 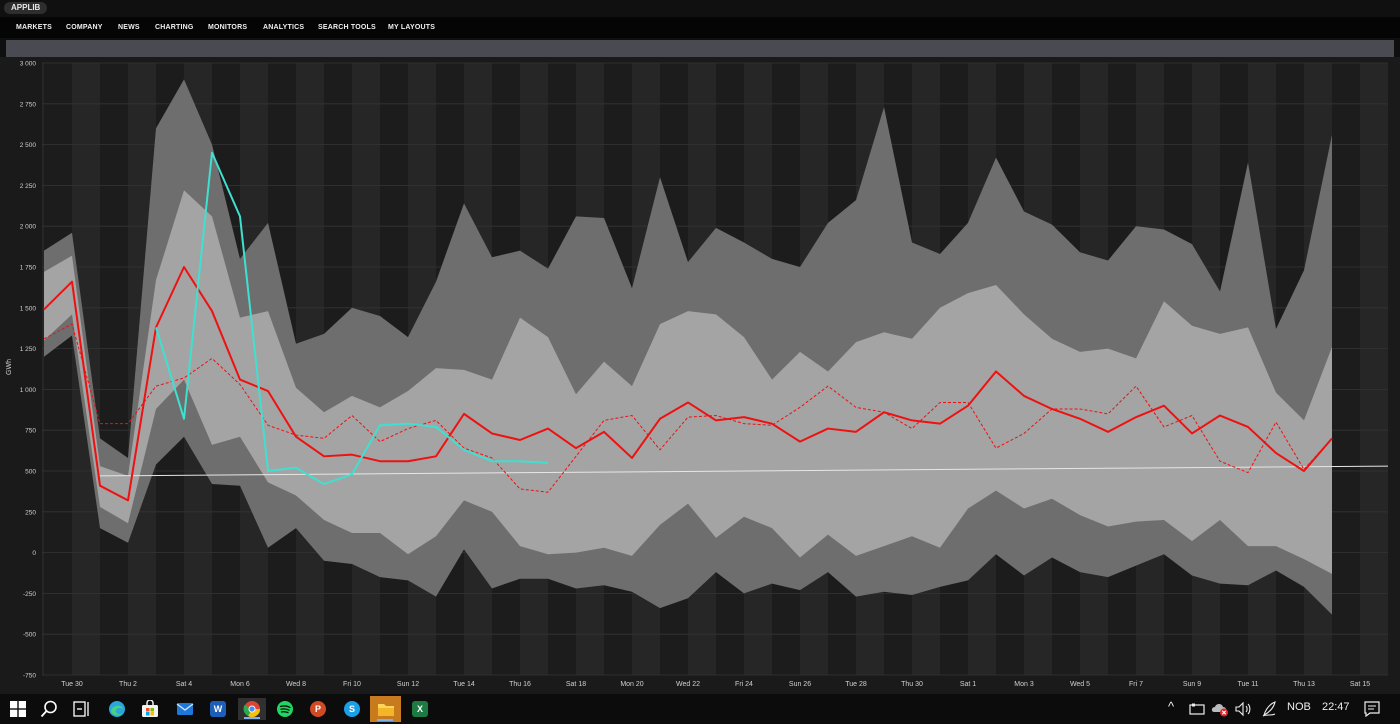 I want to click on app-title: APPLIB, so click(x=26, y=8).